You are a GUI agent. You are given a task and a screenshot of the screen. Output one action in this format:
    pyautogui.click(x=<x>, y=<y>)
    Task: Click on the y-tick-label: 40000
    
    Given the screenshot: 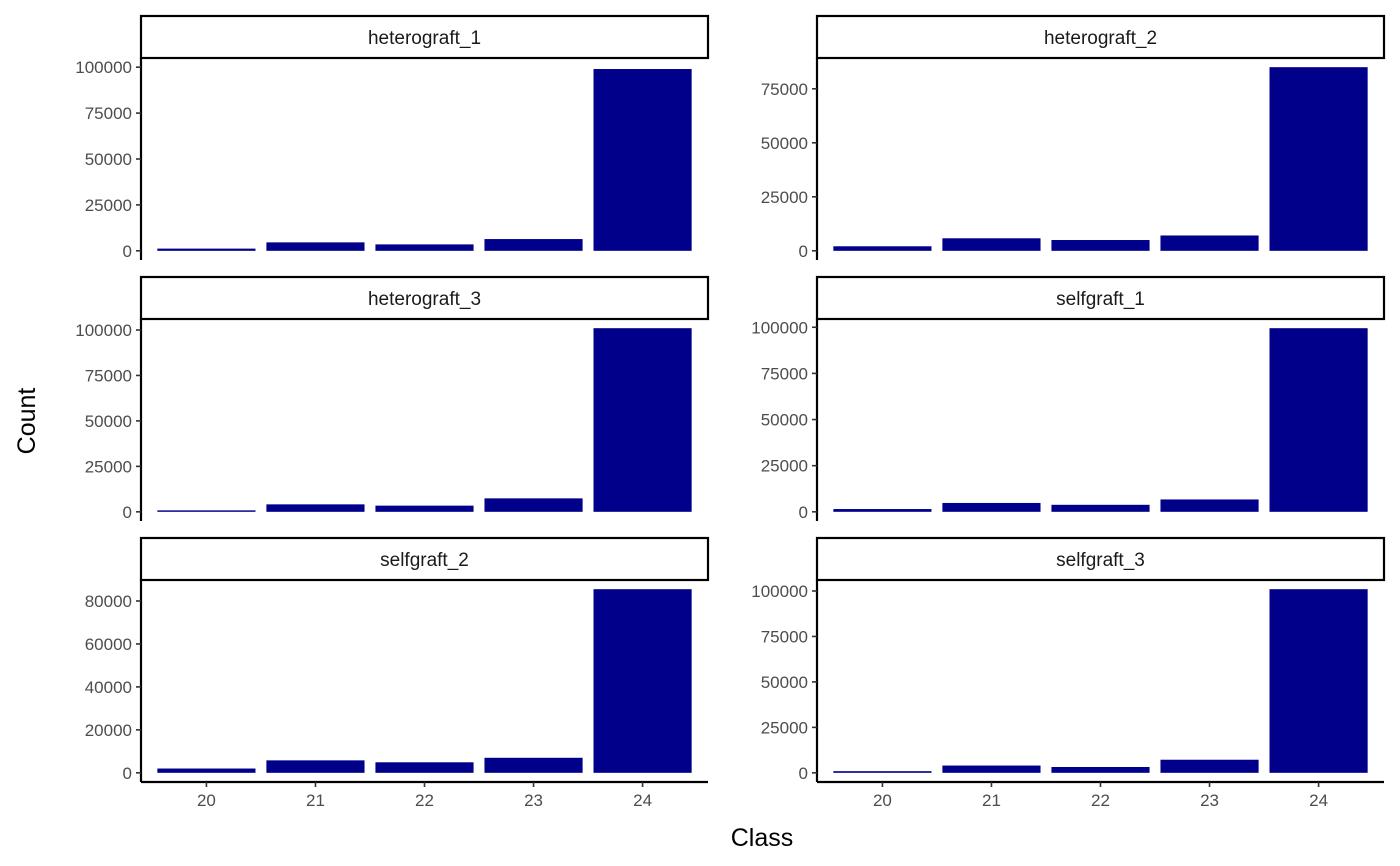 What is the action you would take?
    pyautogui.click(x=108, y=687)
    